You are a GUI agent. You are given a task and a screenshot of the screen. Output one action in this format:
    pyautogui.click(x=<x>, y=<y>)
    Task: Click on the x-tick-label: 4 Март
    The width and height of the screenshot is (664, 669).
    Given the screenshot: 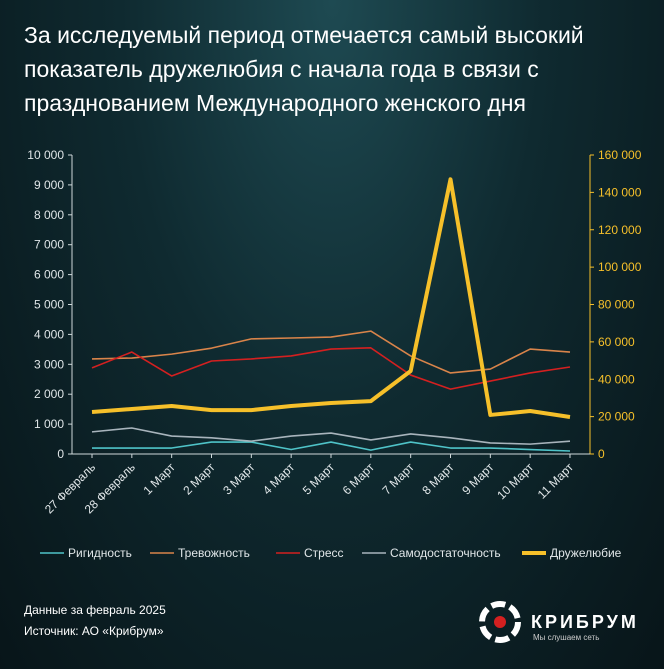 What is the action you would take?
    pyautogui.click(x=279, y=479)
    